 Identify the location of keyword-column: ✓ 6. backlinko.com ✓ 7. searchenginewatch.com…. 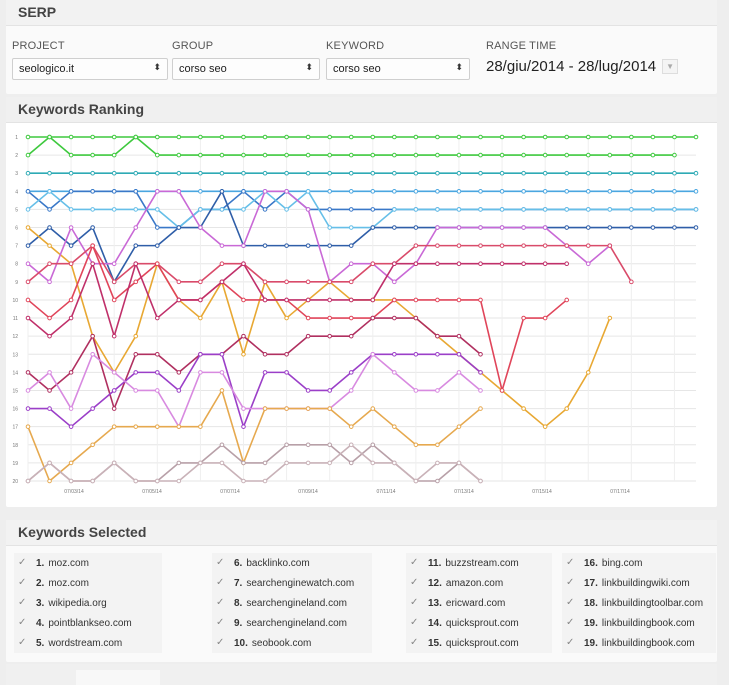
(292, 603).